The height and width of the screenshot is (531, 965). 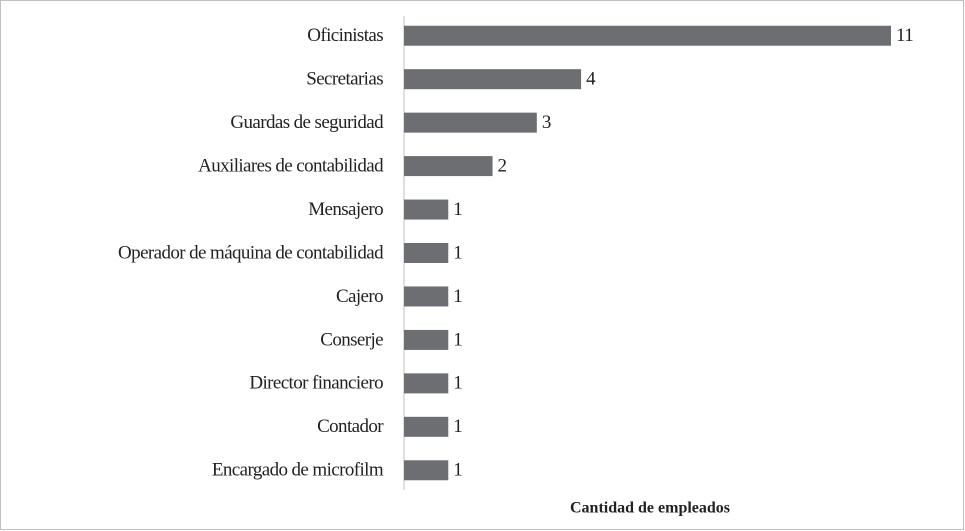 I want to click on value-label: 11, so click(x=904, y=35).